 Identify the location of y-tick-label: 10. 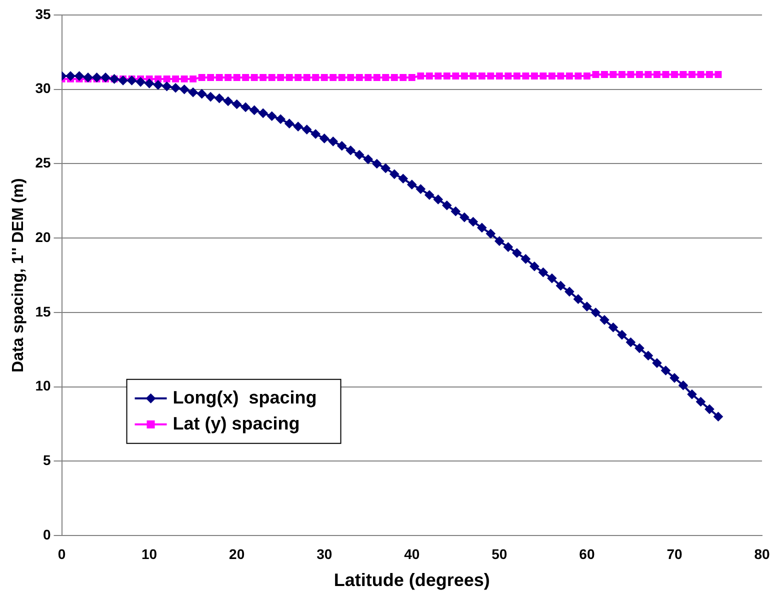
(43, 386).